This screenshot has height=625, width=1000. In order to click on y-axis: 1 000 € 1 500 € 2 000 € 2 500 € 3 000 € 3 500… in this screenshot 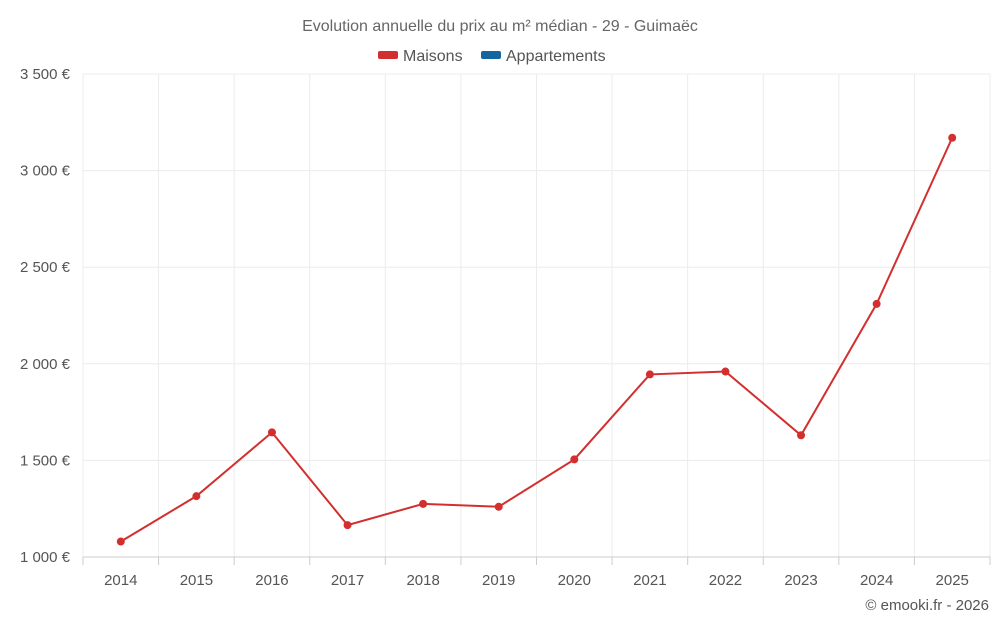, I will do `click(45, 316)`.